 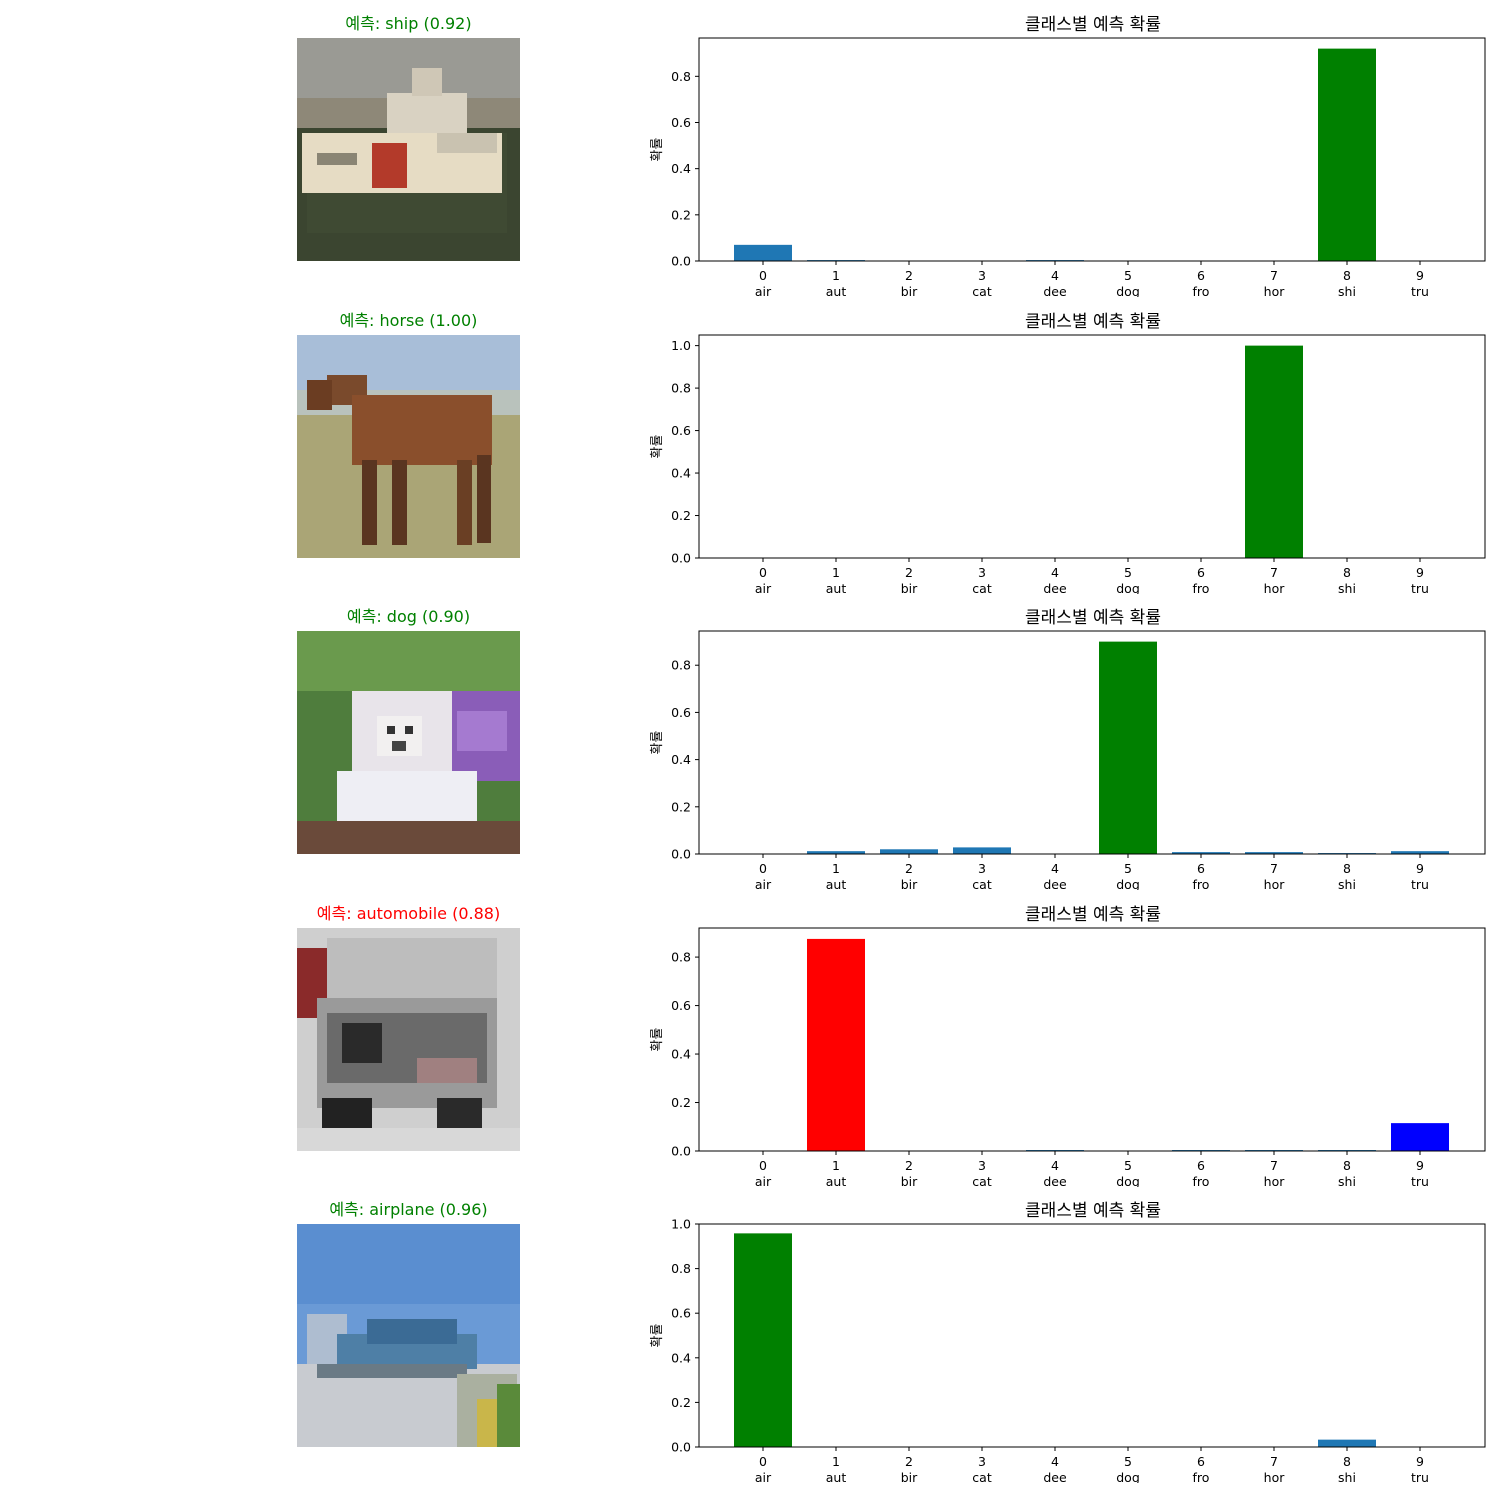 I want to click on prediction-title: 예측: automobile (0.88), so click(x=408, y=913).